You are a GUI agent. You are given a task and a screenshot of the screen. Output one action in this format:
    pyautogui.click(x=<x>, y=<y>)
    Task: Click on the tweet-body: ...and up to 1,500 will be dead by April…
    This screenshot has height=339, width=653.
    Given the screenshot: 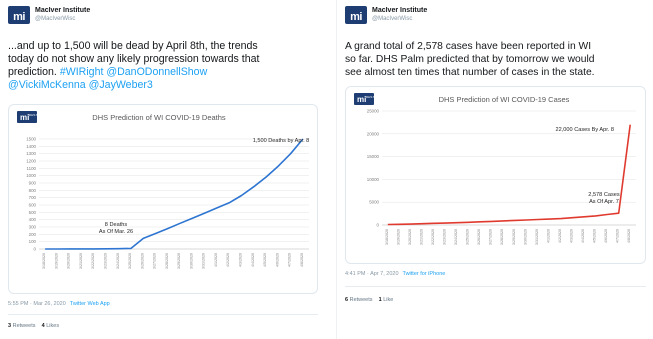 What is the action you would take?
    pyautogui.click(x=133, y=66)
    